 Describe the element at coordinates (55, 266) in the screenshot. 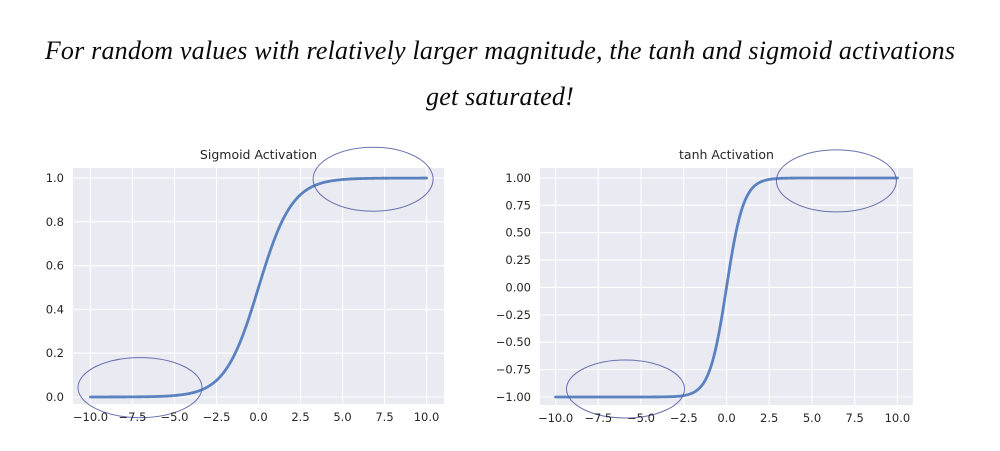

I see `y-tick-label: 0.6` at that location.